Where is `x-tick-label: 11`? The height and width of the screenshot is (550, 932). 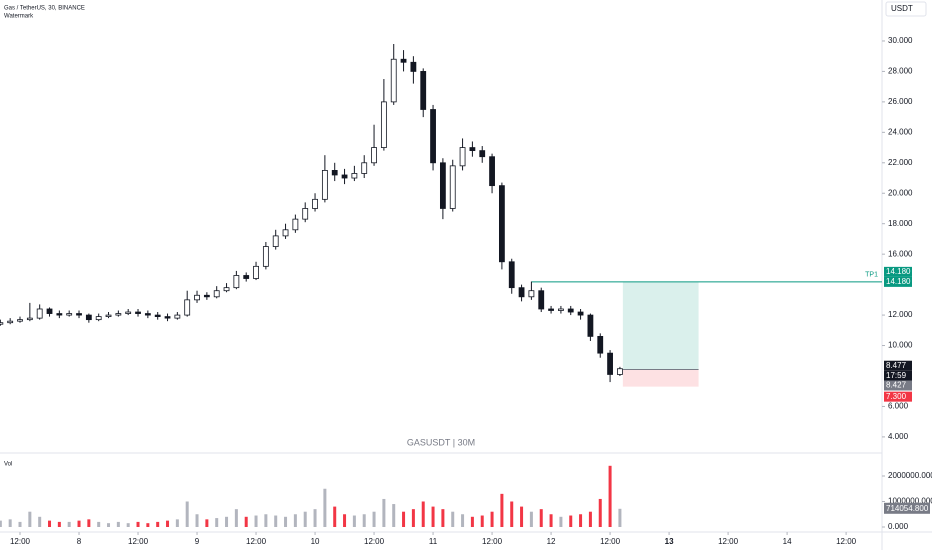
x-tick-label: 11 is located at coordinates (433, 541).